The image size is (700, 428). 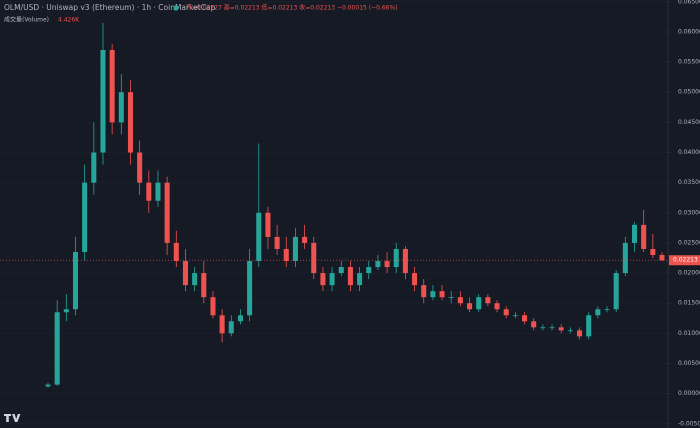 I want to click on volume-label: 成交量(Volume), so click(x=26, y=20).